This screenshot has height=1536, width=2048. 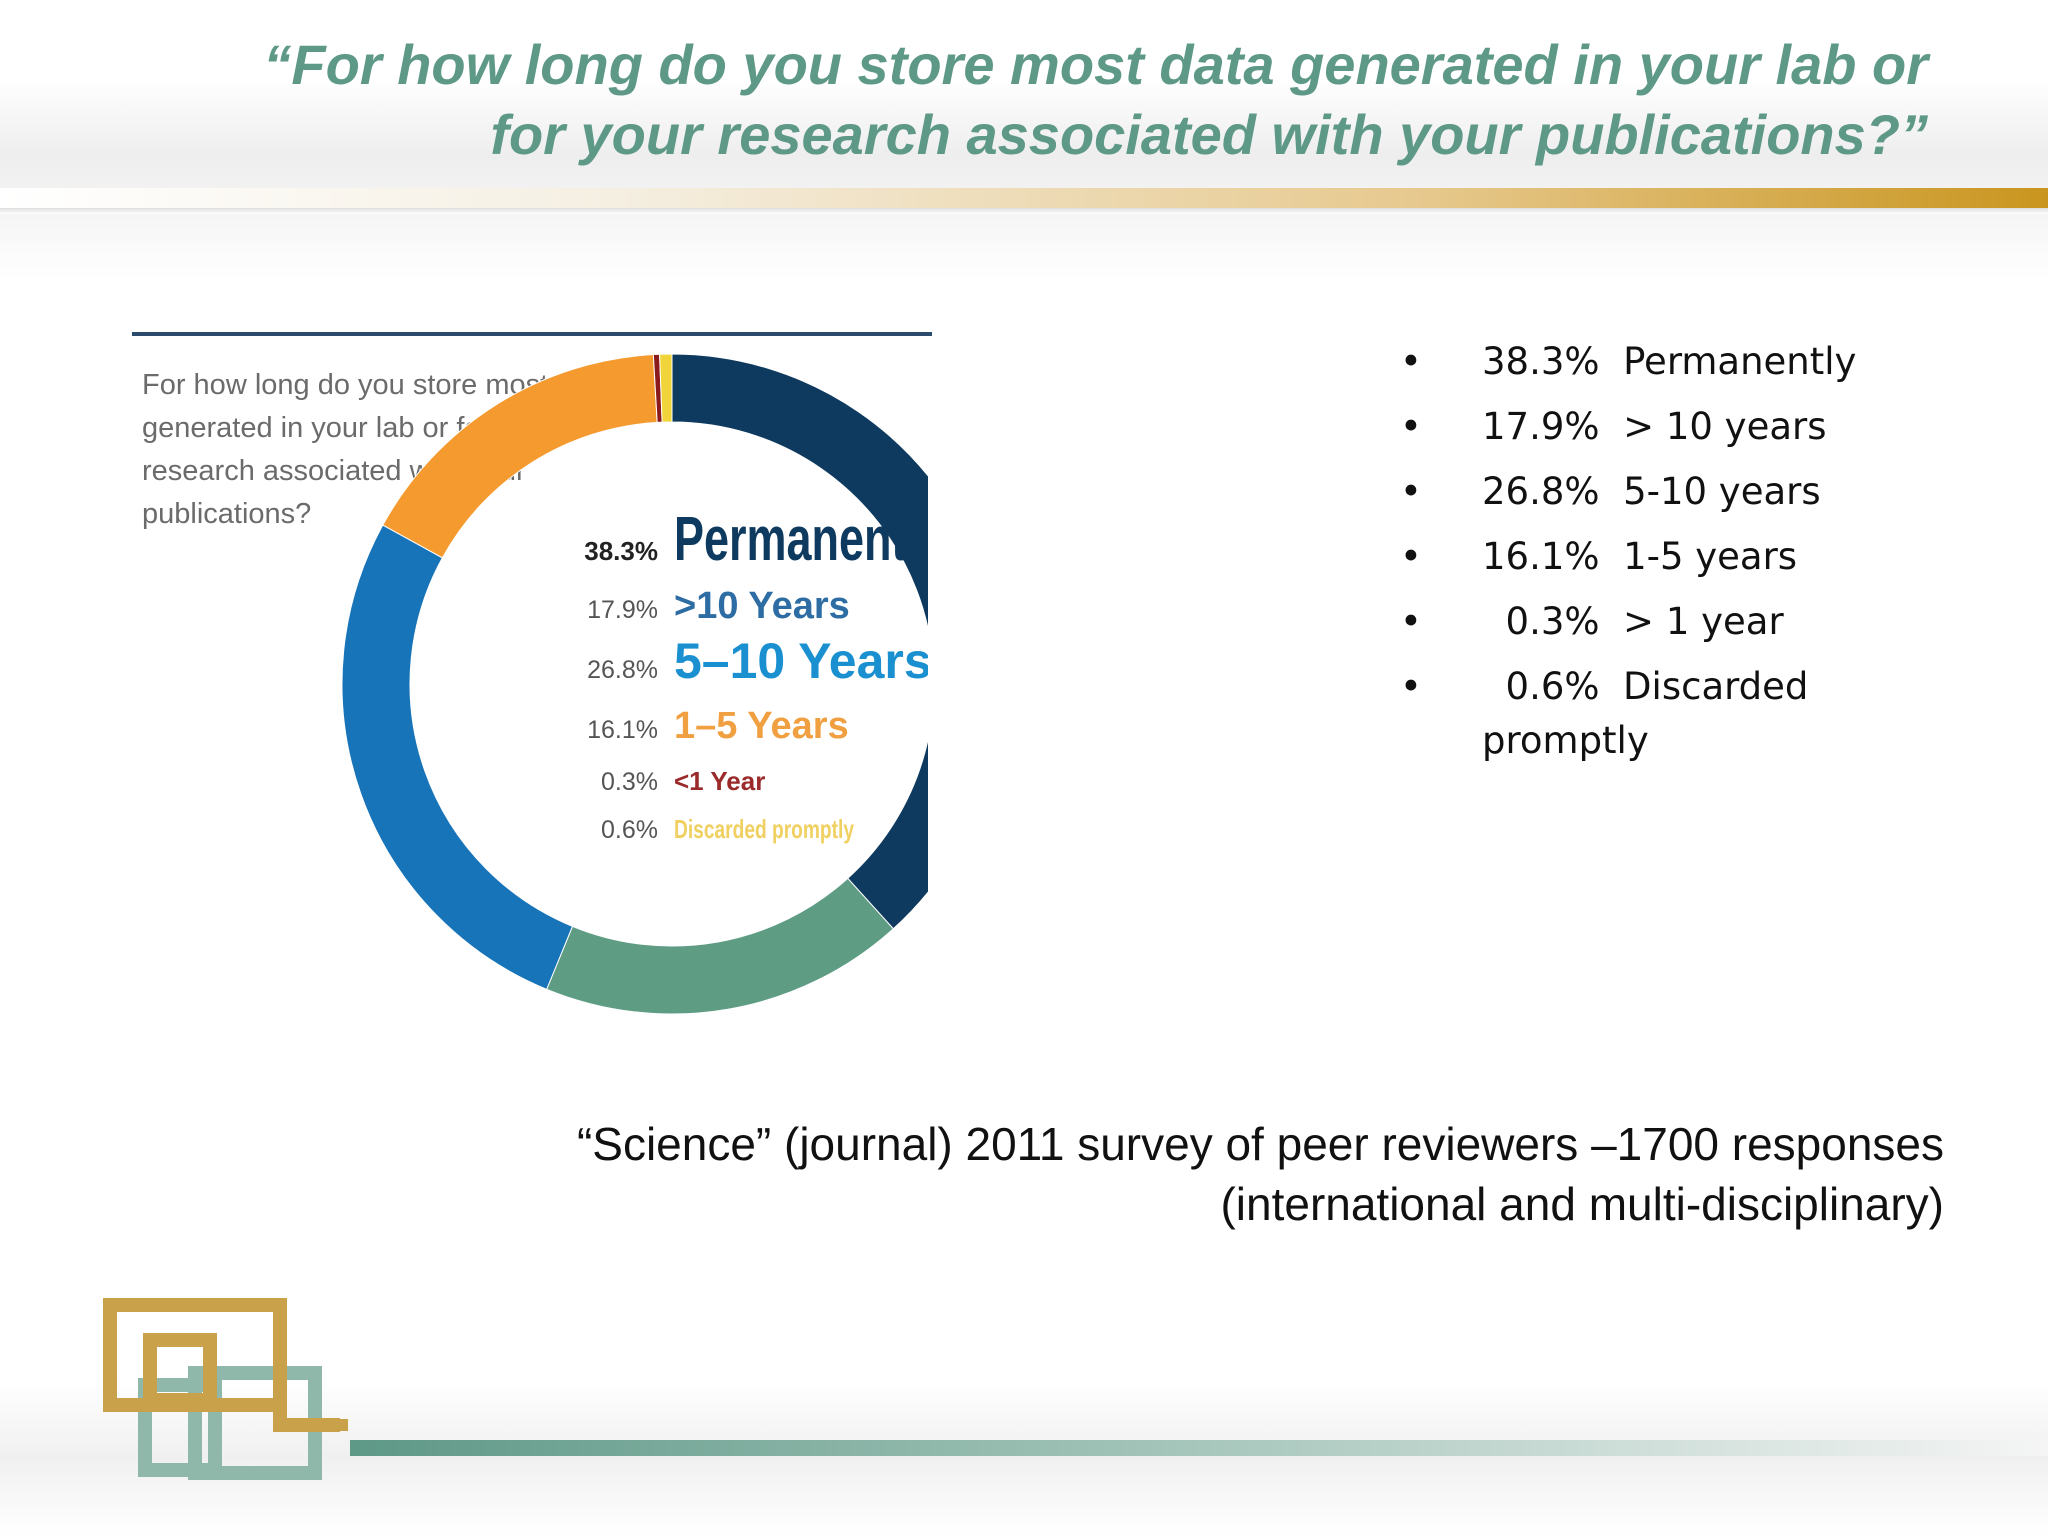 What do you see at coordinates (1024, 211) in the screenshot?
I see `header-rule-shadow` at bounding box center [1024, 211].